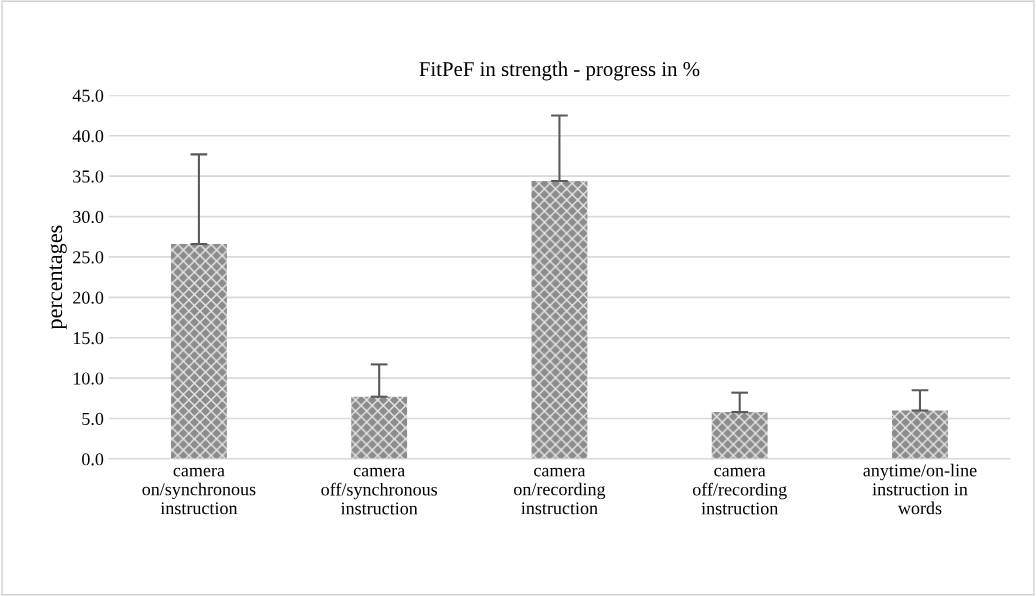  I want to click on y-tick-label: 35.0, so click(88, 176).